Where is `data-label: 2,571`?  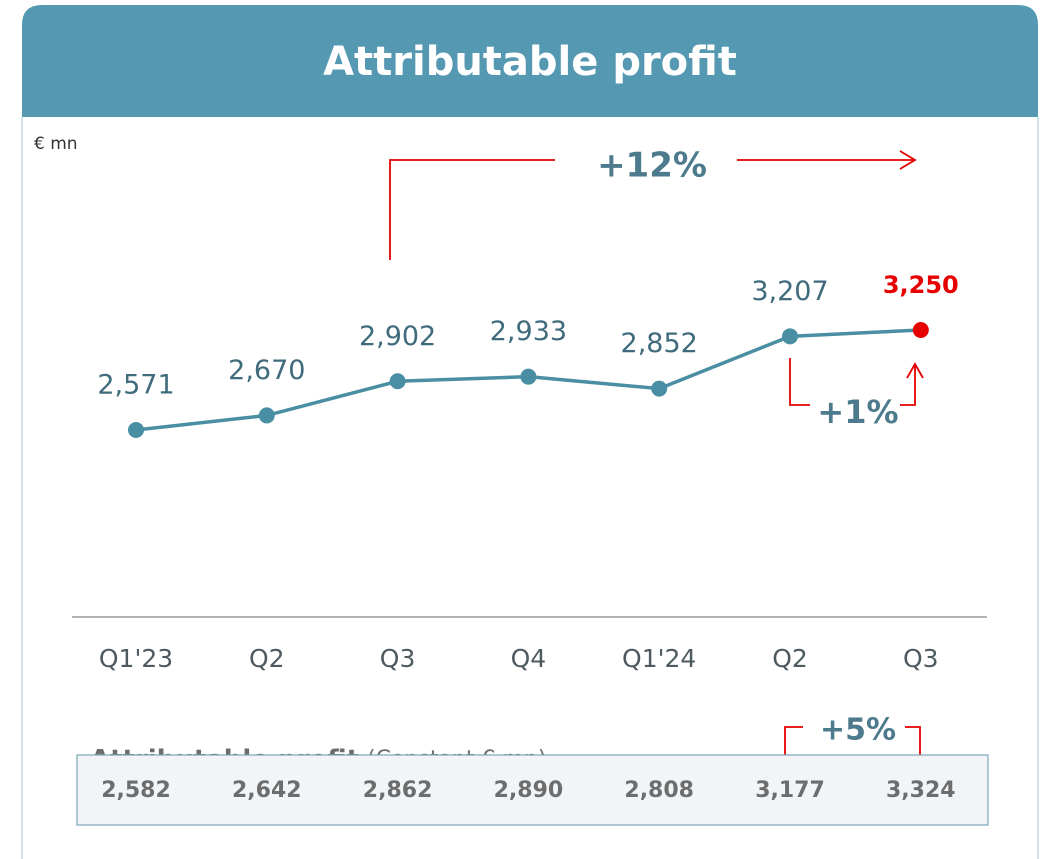 data-label: 2,571 is located at coordinates (135, 385).